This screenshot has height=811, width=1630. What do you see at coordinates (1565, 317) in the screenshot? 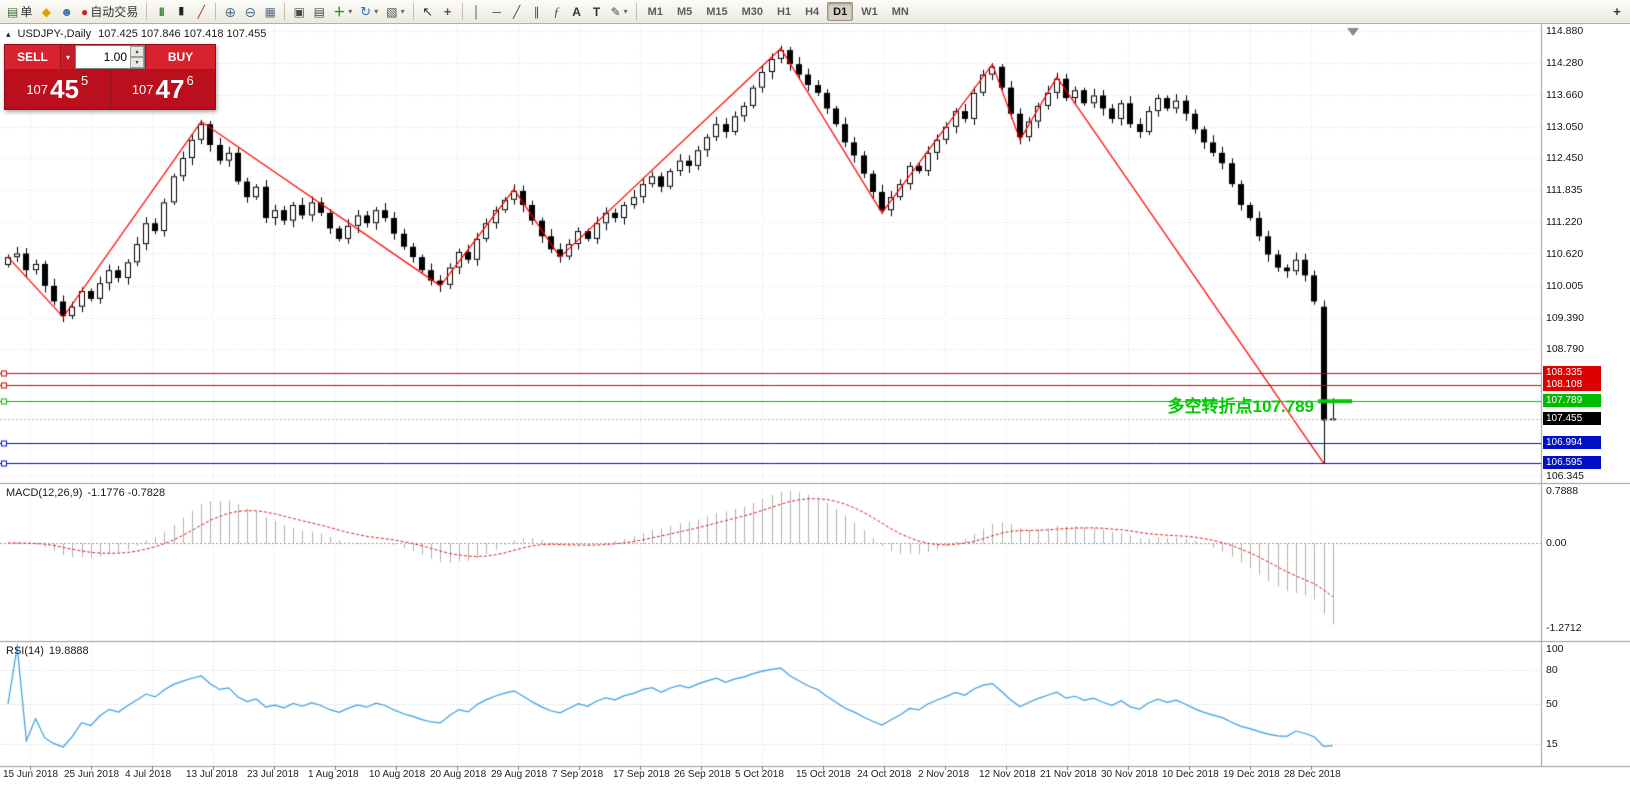
I see `price-axis-label: 109.390` at bounding box center [1565, 317].